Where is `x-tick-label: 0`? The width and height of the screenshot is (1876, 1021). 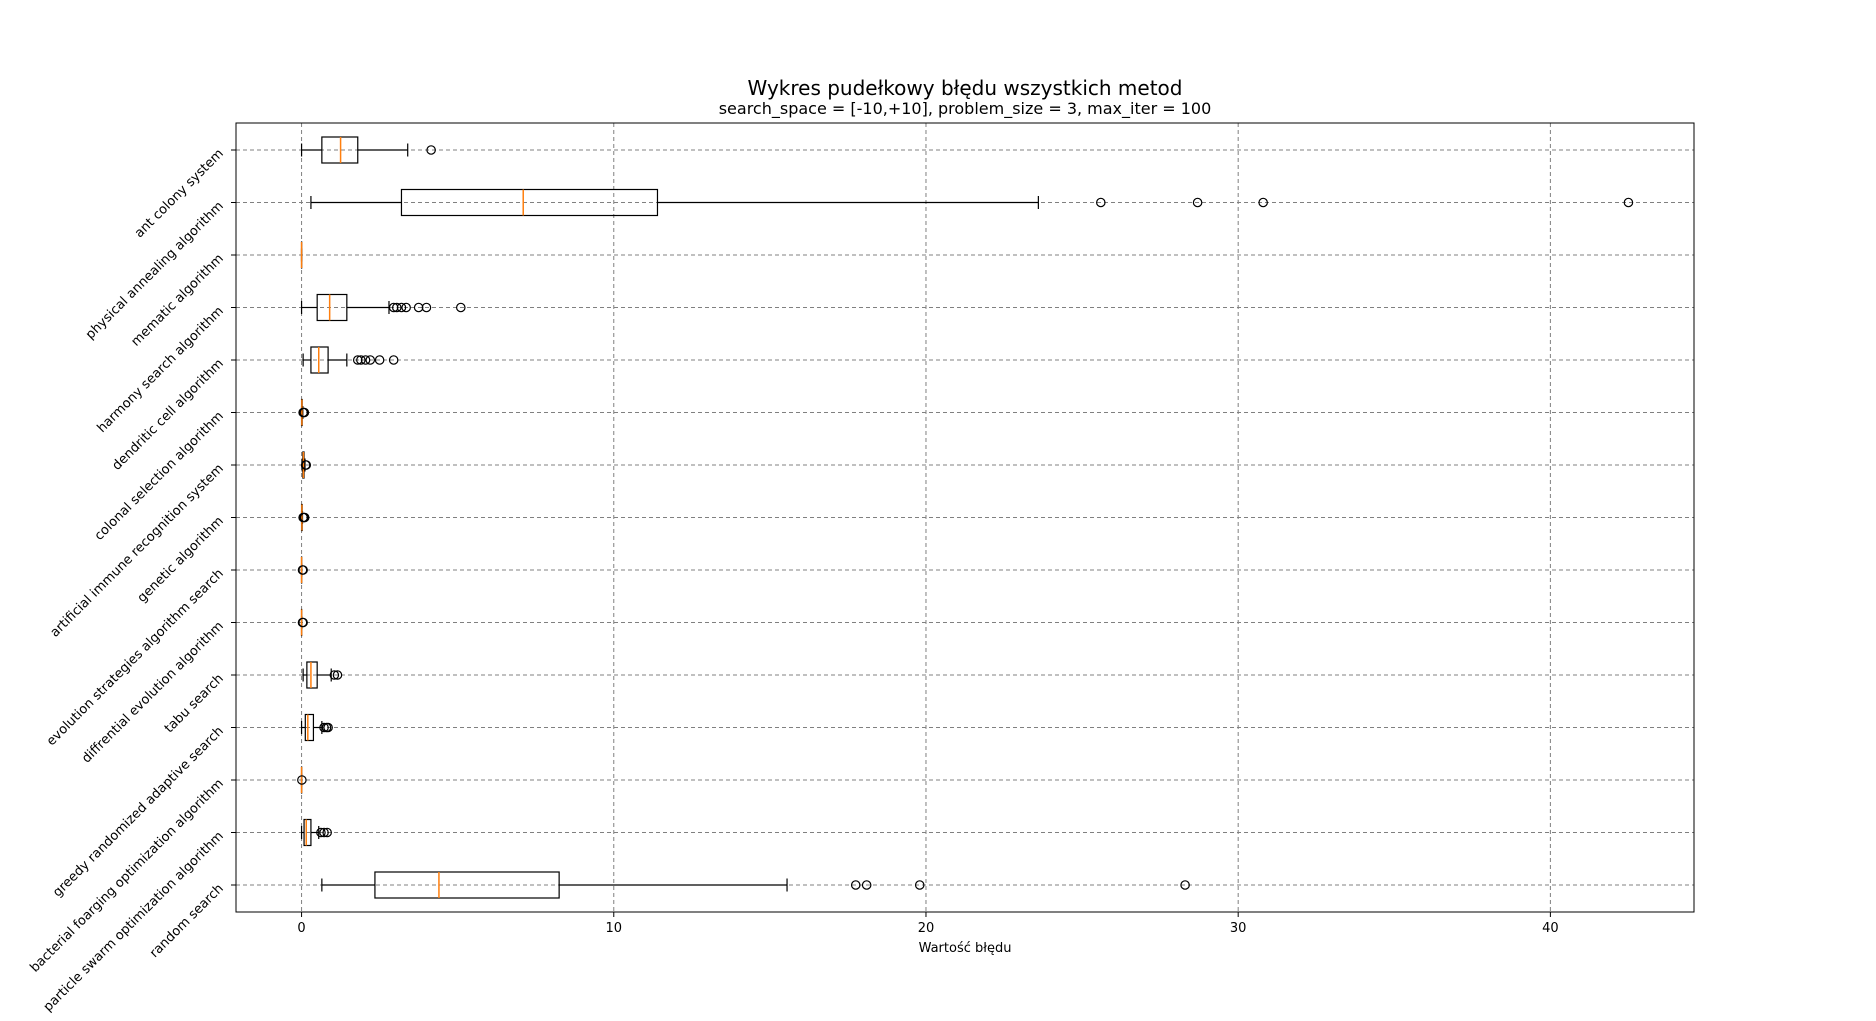 x-tick-label: 0 is located at coordinates (301, 928).